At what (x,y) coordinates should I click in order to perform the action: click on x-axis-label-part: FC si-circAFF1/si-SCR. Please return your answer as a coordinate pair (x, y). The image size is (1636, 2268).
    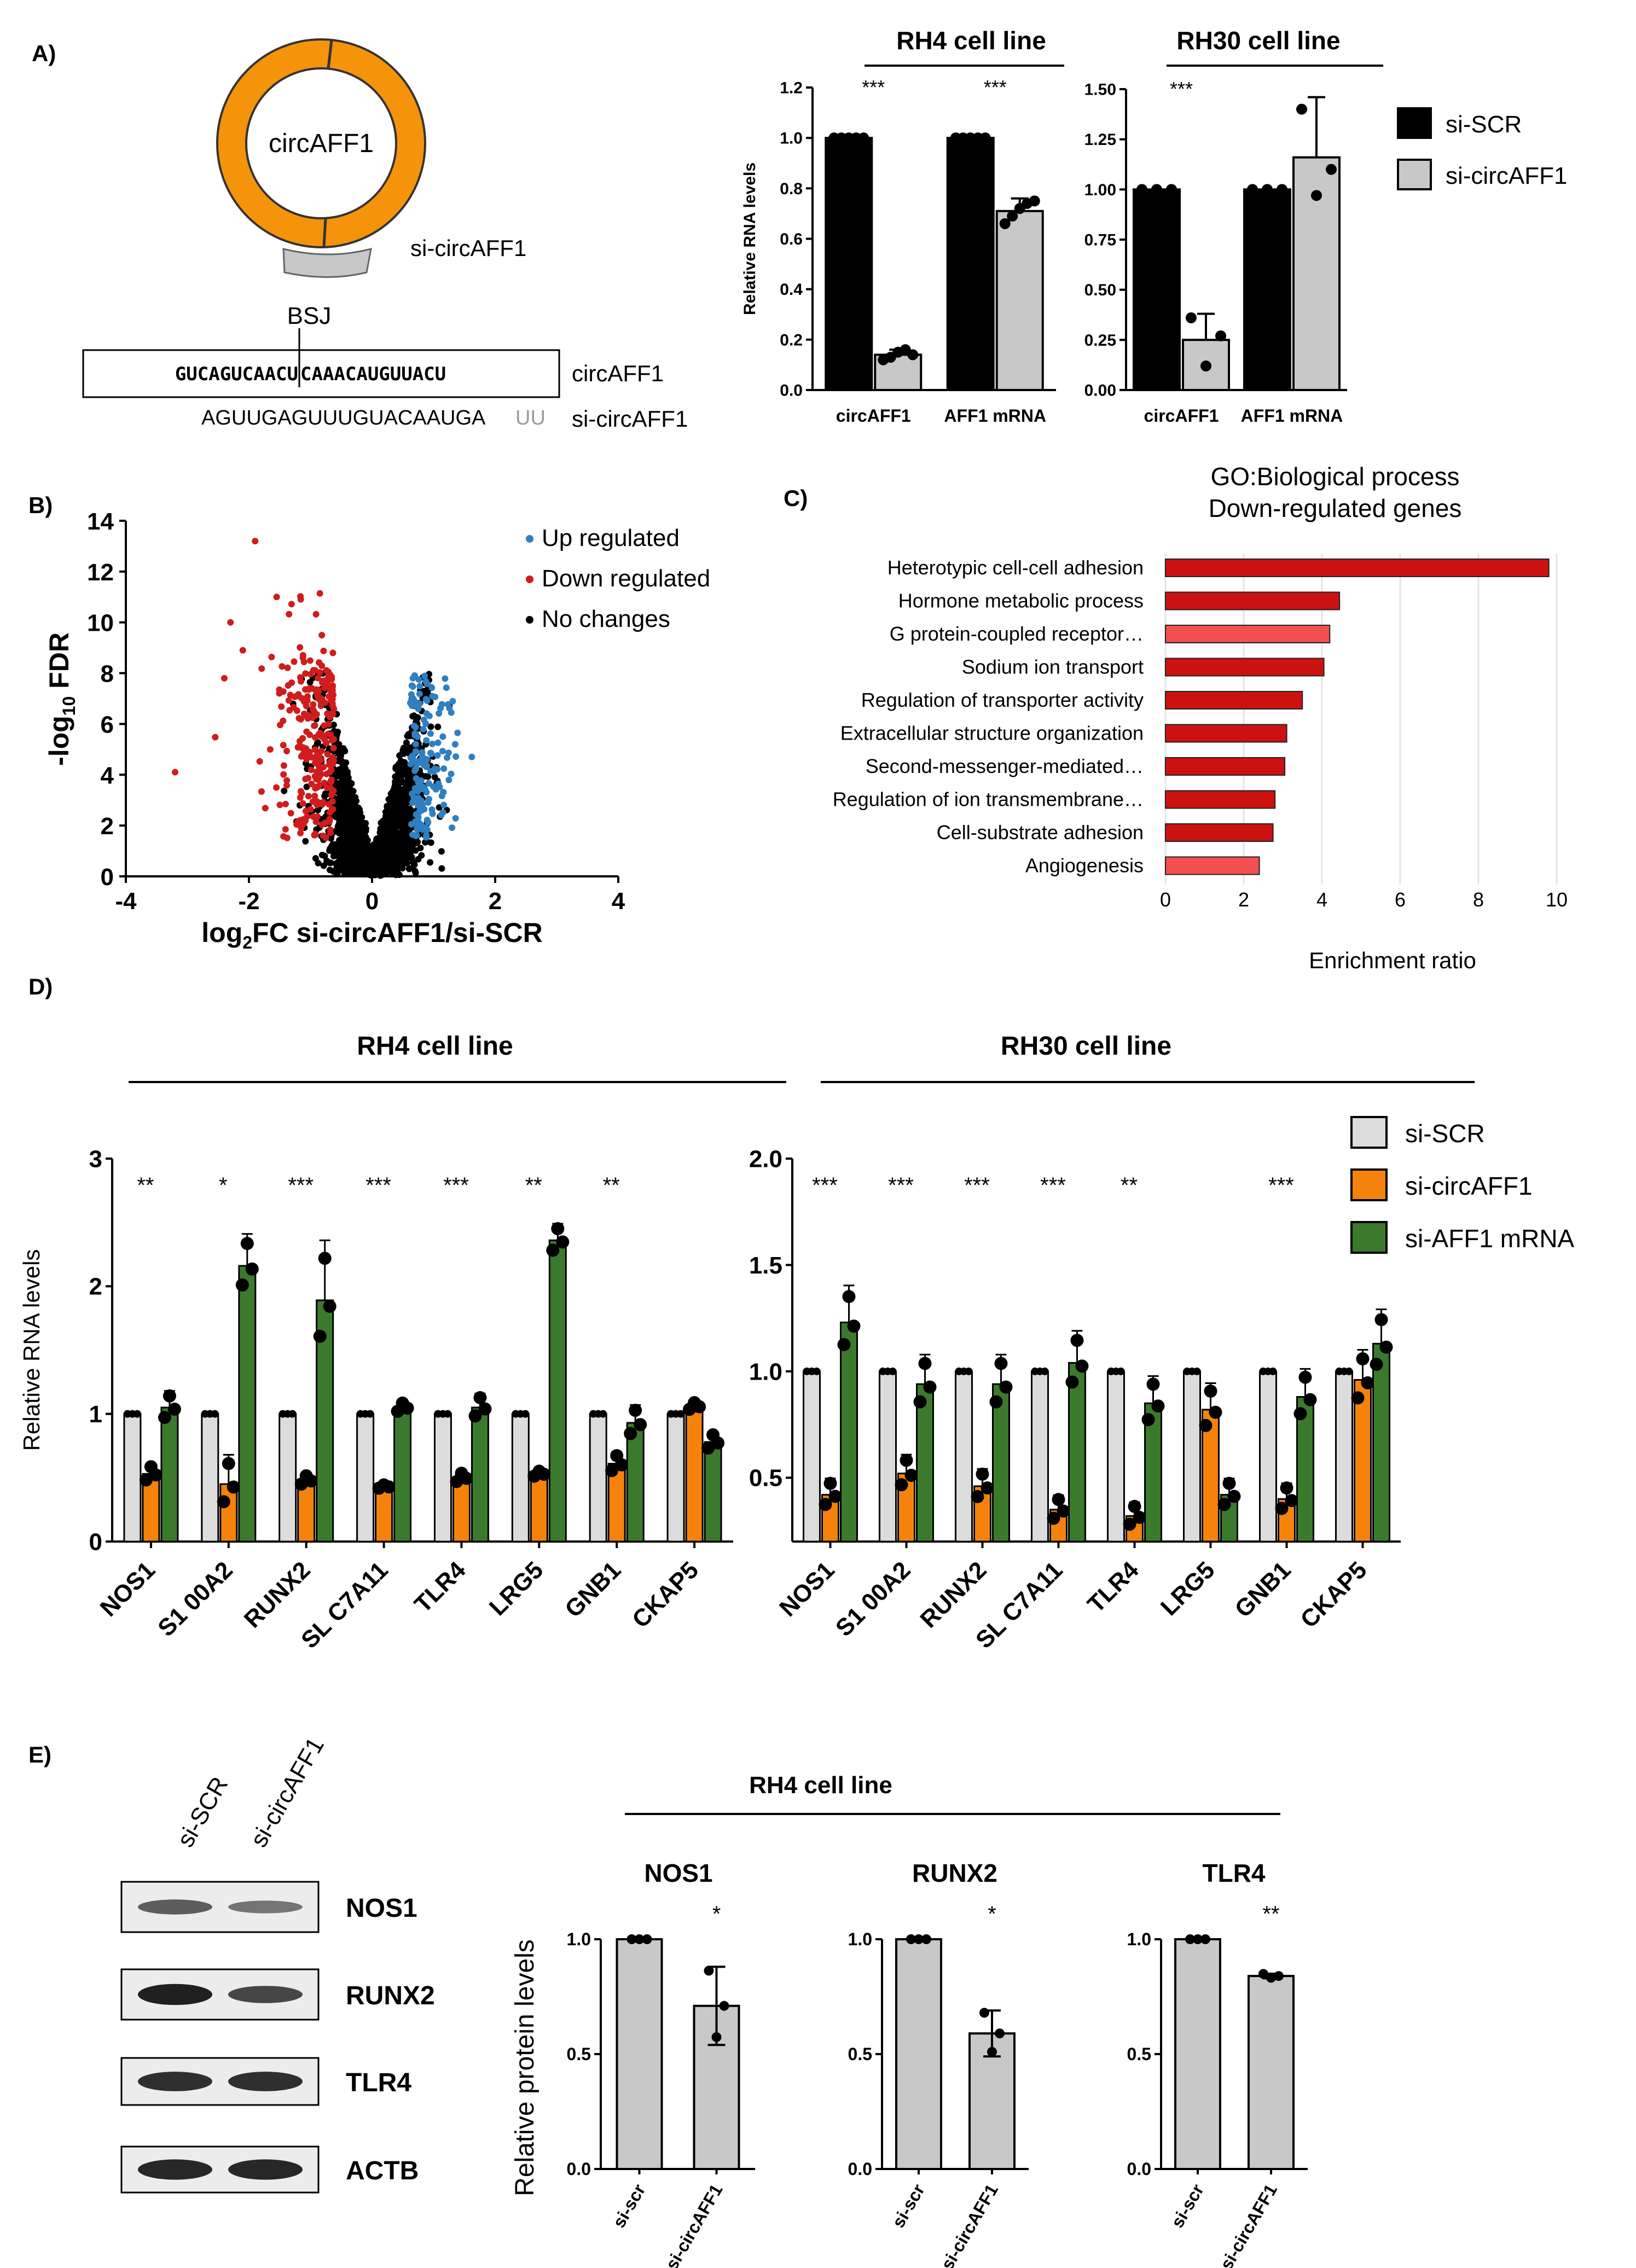
    Looking at the image, I should click on (398, 932).